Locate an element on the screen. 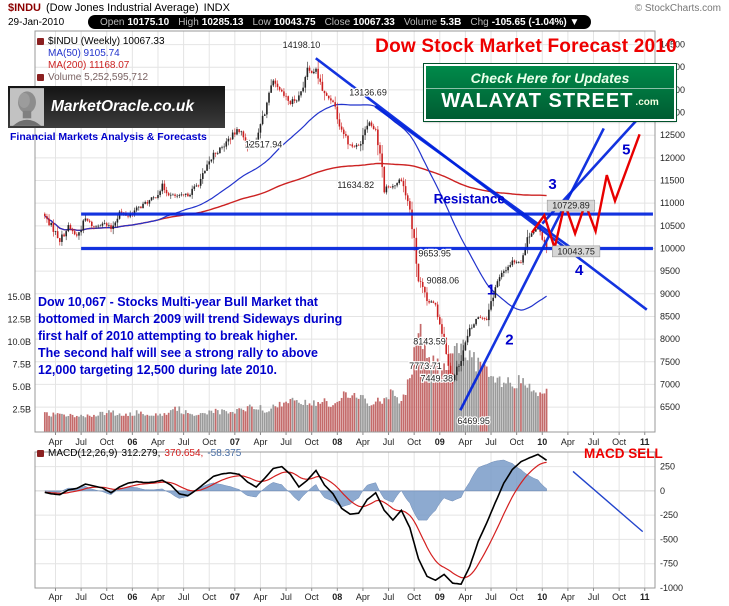 The image size is (729, 606). macd-axis-label: -1000 is located at coordinates (671, 588).